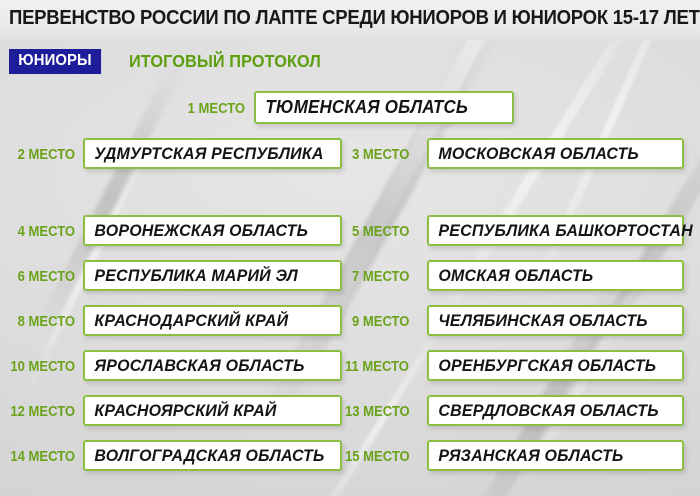  I want to click on category-badge: ЮНИОРЫ, so click(55, 61).